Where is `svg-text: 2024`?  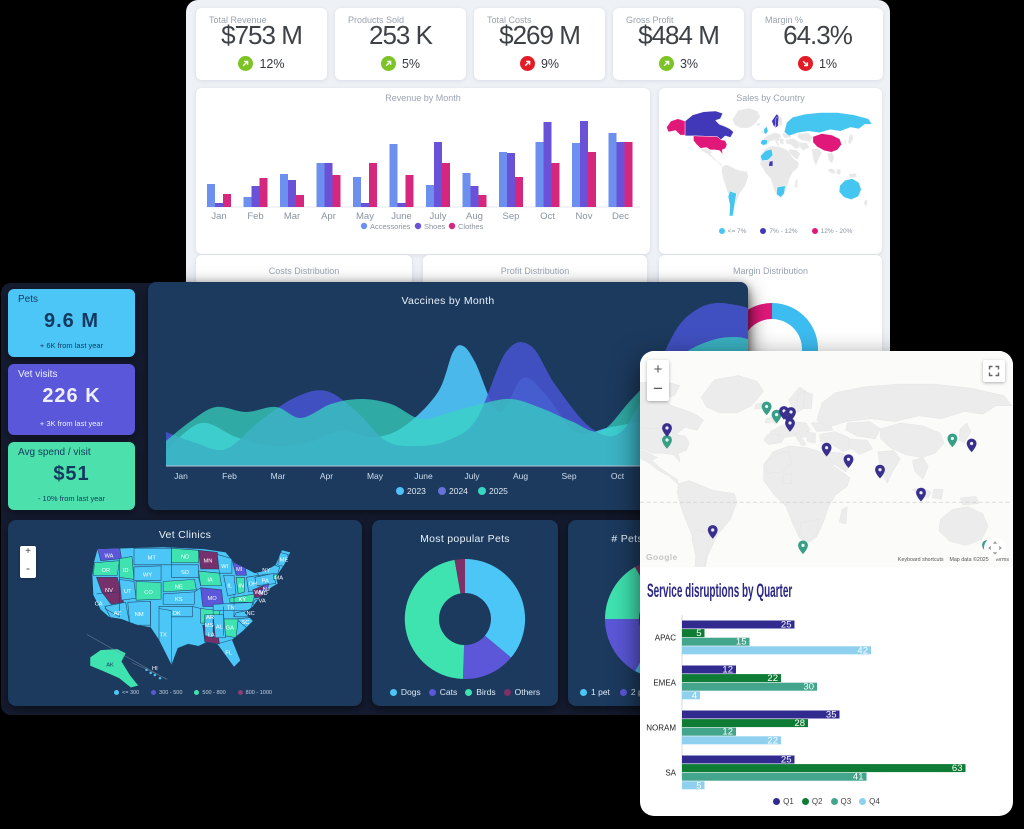 svg-text: 2024 is located at coordinates (458, 491).